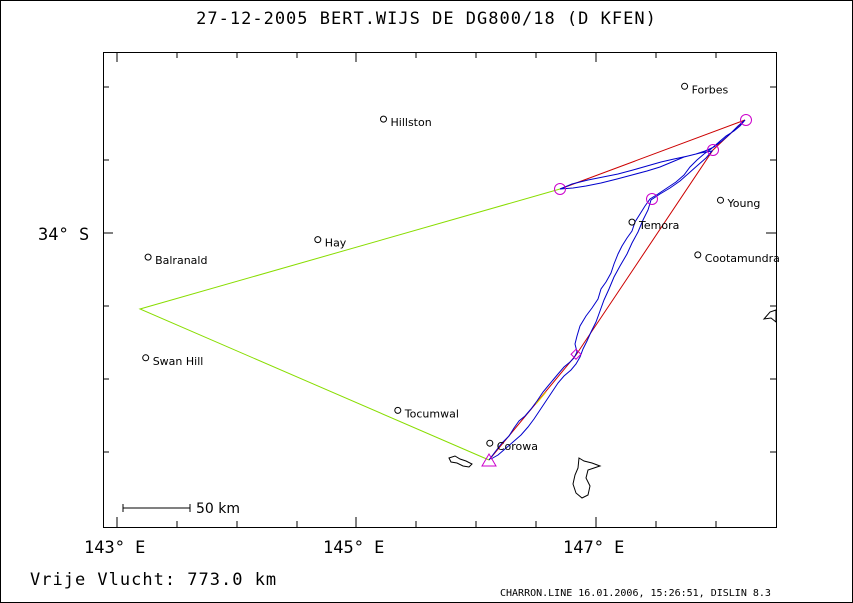 This screenshot has height=603, width=853. I want to click on x-axis-label-143: 143° E, so click(114, 548).